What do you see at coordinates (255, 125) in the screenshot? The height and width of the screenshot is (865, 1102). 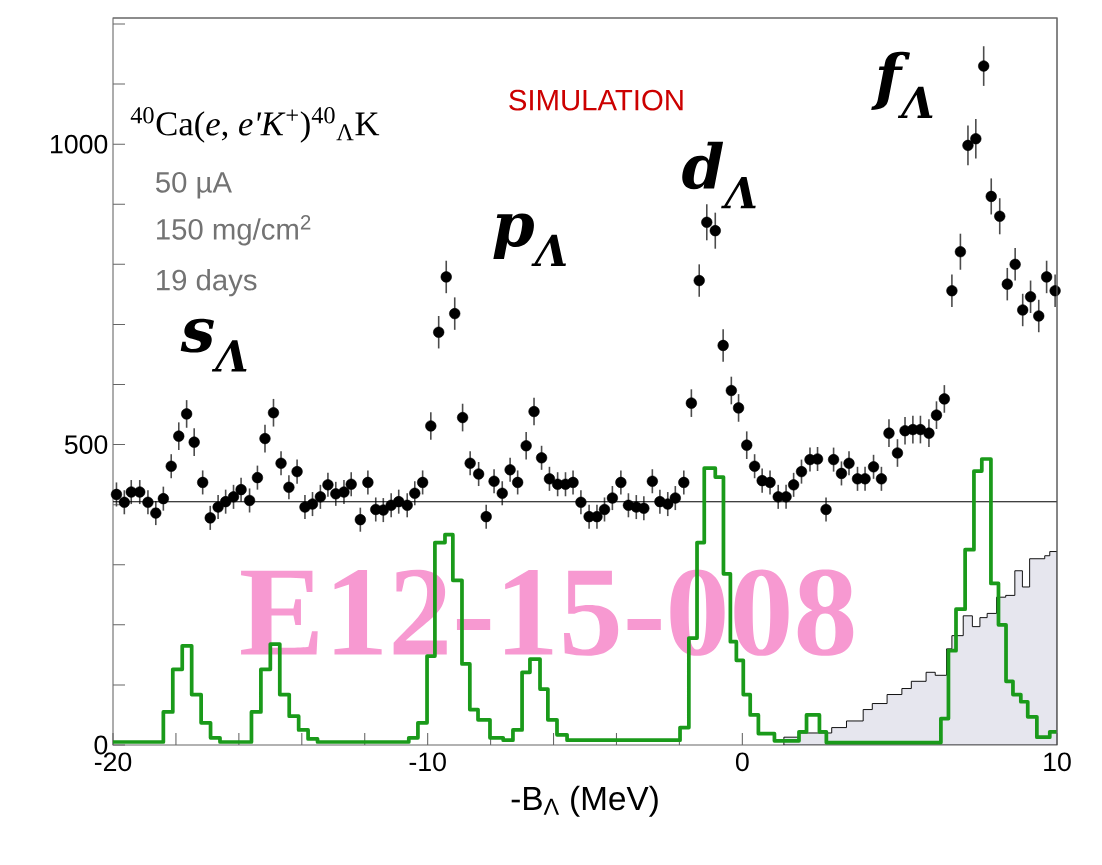 I see `text: $^{40}$Ca(e, e'K$^{+}$)$^{40}$$_{Λ}$K` at bounding box center [255, 125].